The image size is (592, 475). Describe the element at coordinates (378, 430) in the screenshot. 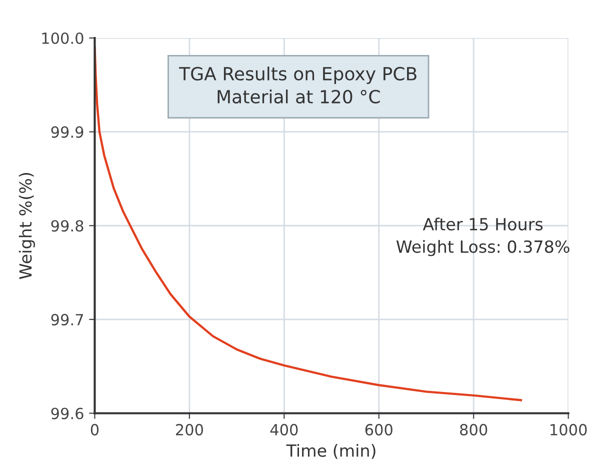

I see `x-tick-label: 600` at that location.